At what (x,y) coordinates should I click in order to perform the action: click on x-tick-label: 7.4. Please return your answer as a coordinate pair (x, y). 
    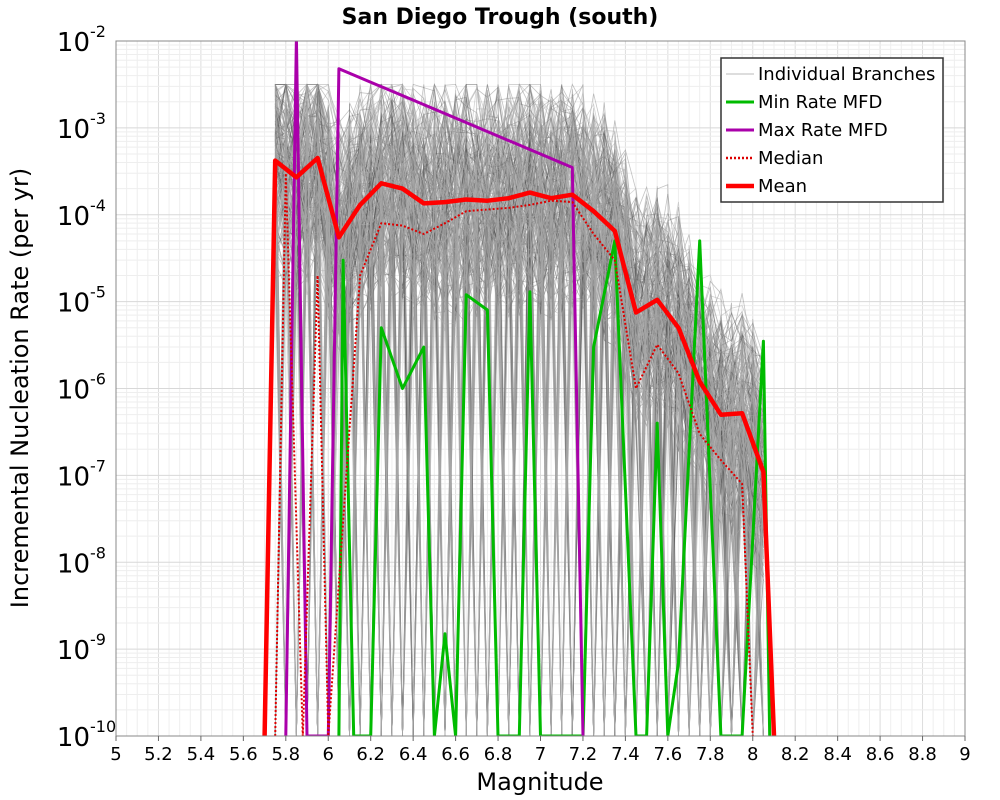
    Looking at the image, I should click on (625, 754).